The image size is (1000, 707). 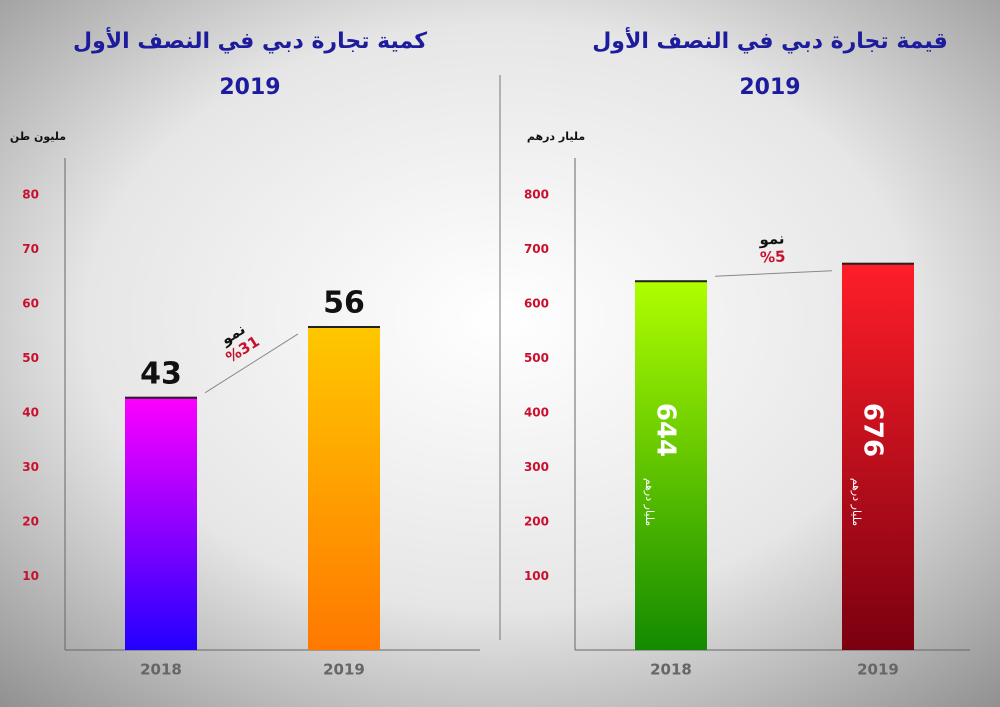 I want to click on value-label-group: 676 مليار درهم, so click(x=869, y=464).